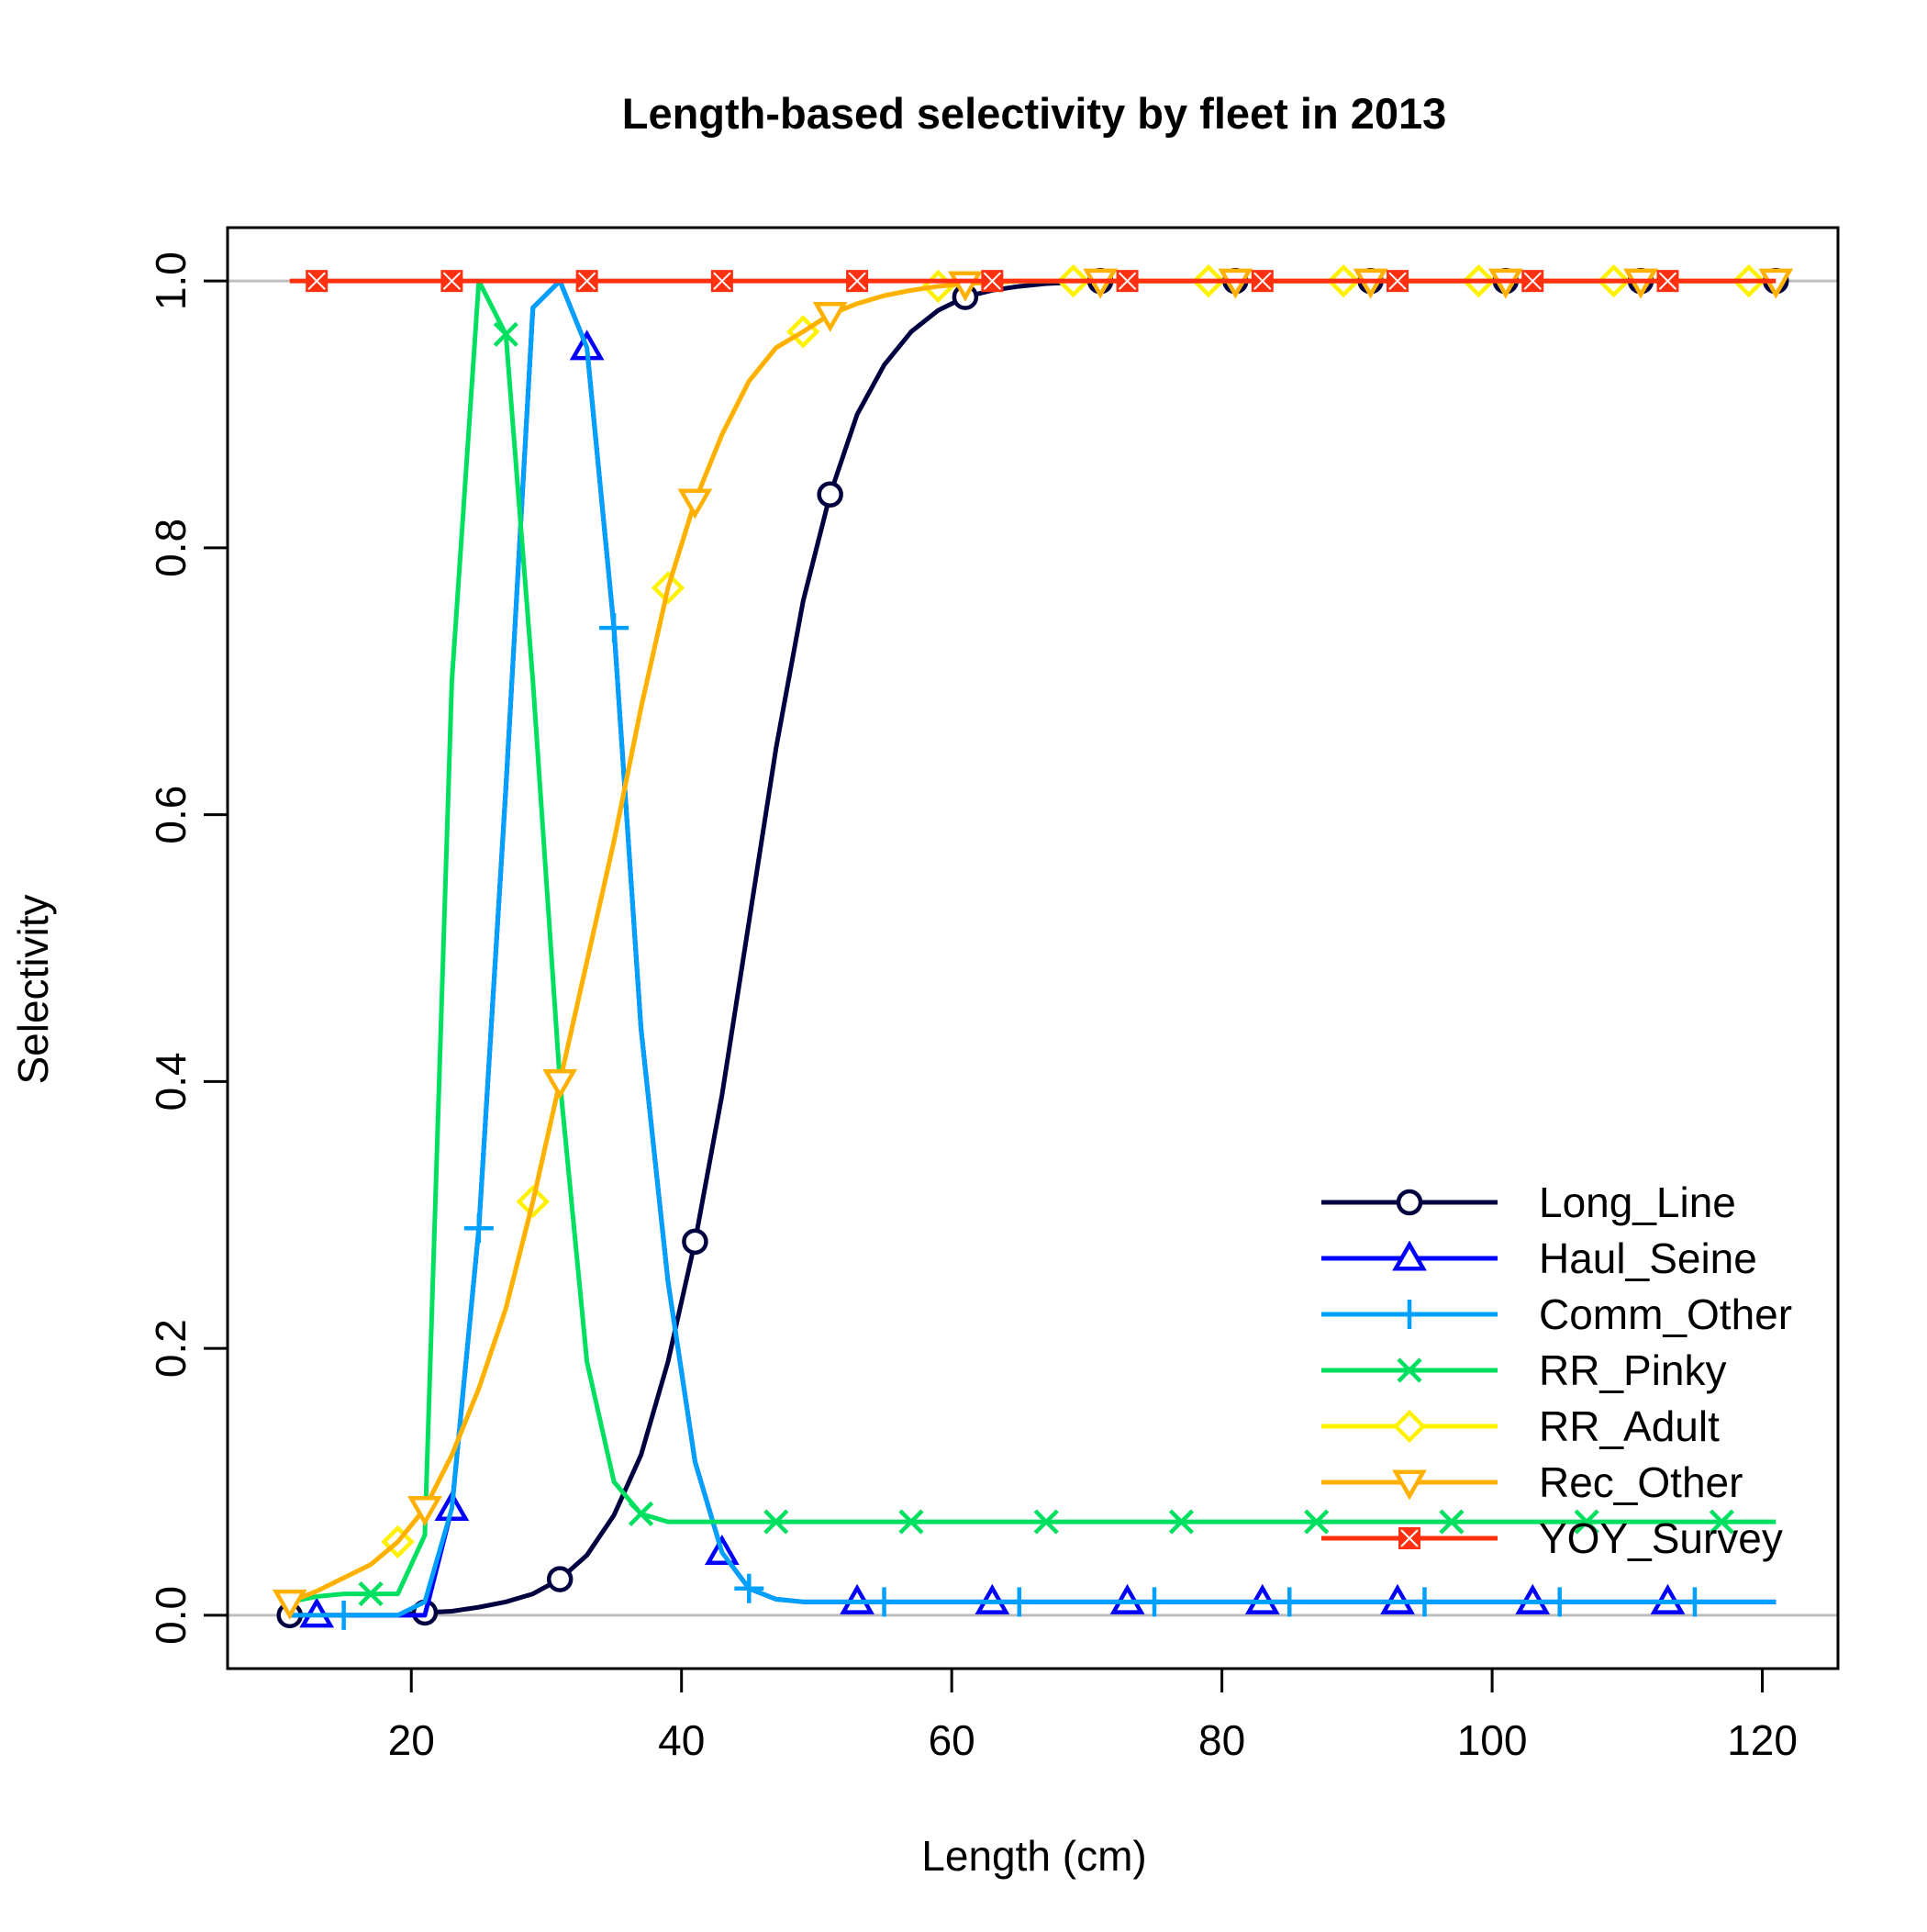 This screenshot has width=1927, height=1932. I want to click on y-tick-label-0-6: 0.6, so click(171, 815).